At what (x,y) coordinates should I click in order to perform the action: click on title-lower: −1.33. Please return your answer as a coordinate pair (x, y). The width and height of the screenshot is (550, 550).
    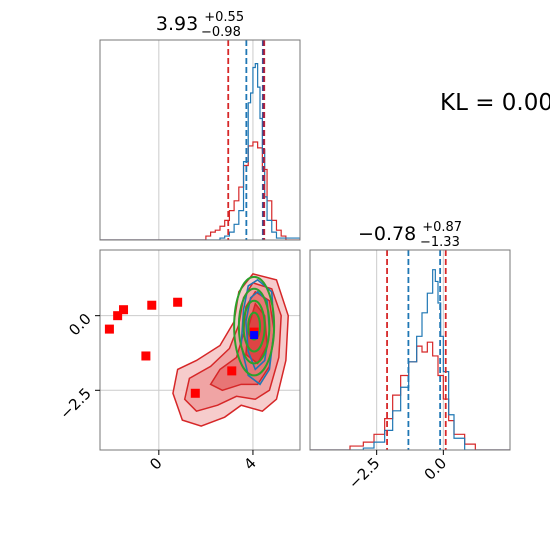
    Looking at the image, I should click on (440, 242).